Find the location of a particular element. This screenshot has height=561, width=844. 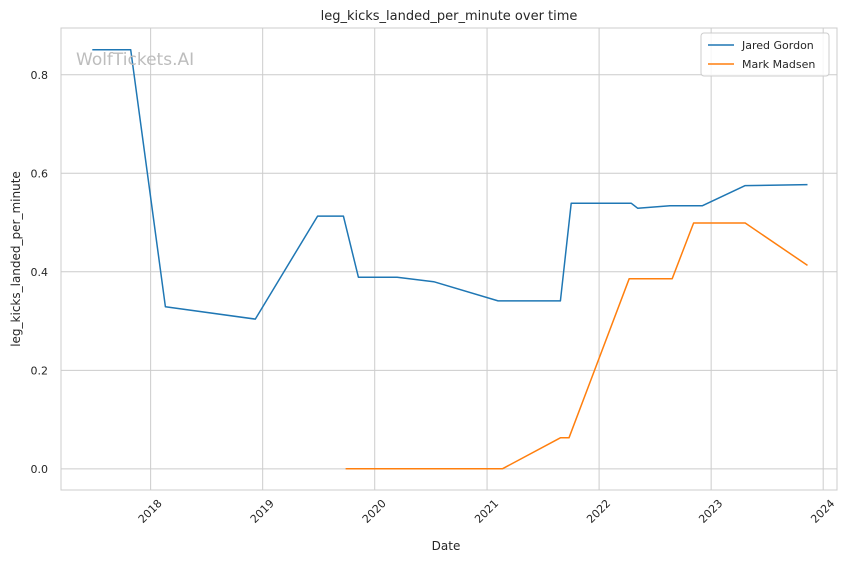

y-tick-label: 0.8 is located at coordinates (40, 75).